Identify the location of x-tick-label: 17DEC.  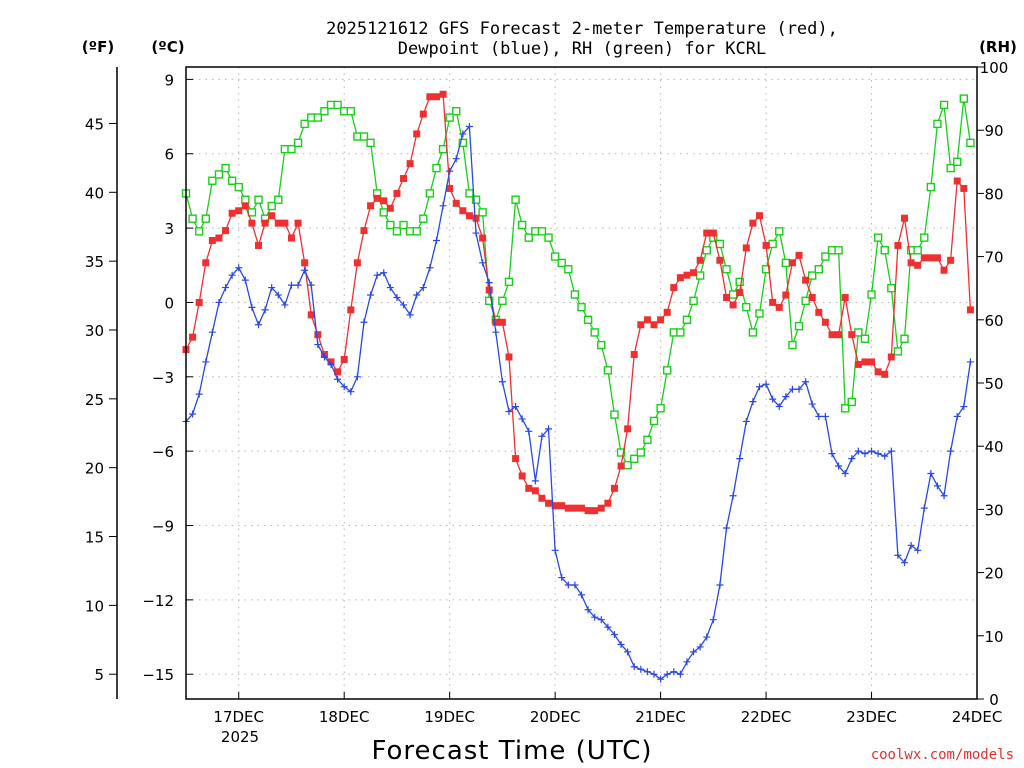
(238, 717).